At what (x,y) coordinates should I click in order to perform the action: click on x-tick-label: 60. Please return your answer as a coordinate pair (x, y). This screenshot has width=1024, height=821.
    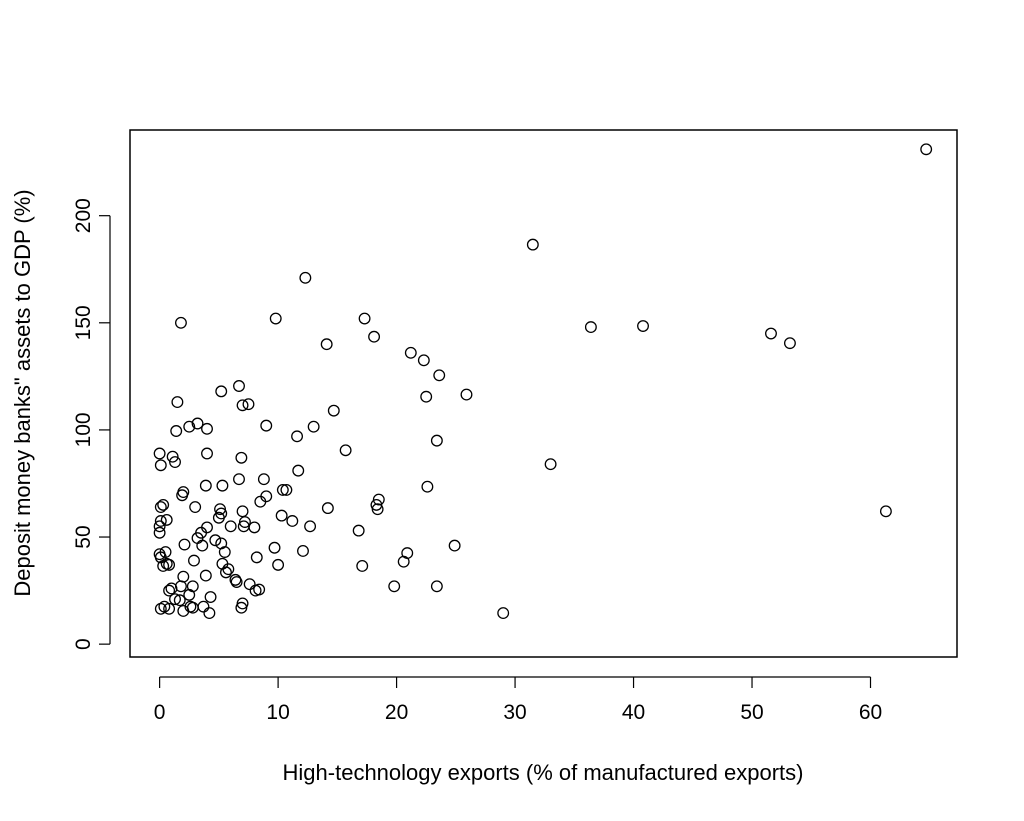
    Looking at the image, I should click on (870, 712).